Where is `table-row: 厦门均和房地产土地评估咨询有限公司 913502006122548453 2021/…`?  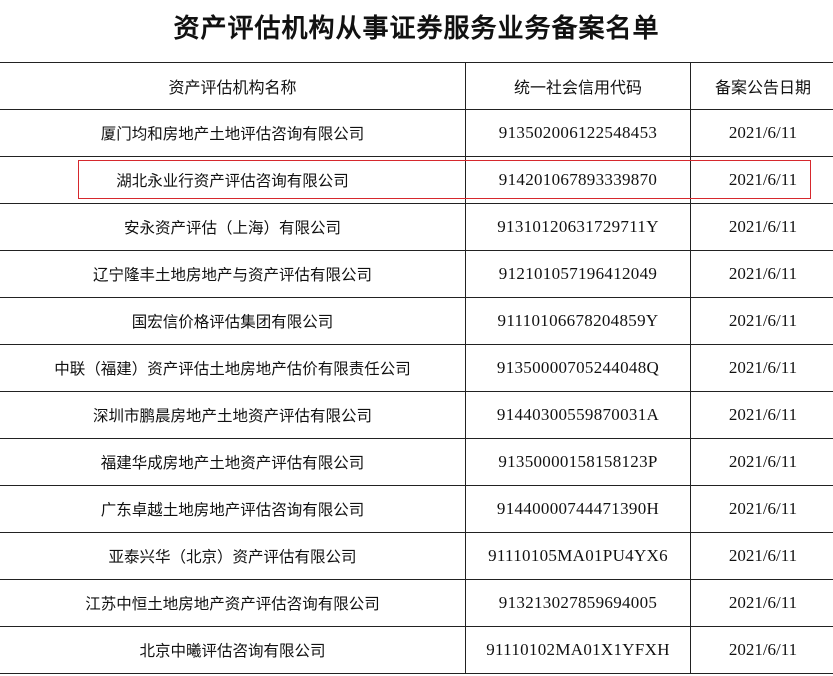
table-row: 厦门均和房地产土地评估咨询有限公司 913502006122548453 2021/… is located at coordinates (416, 133).